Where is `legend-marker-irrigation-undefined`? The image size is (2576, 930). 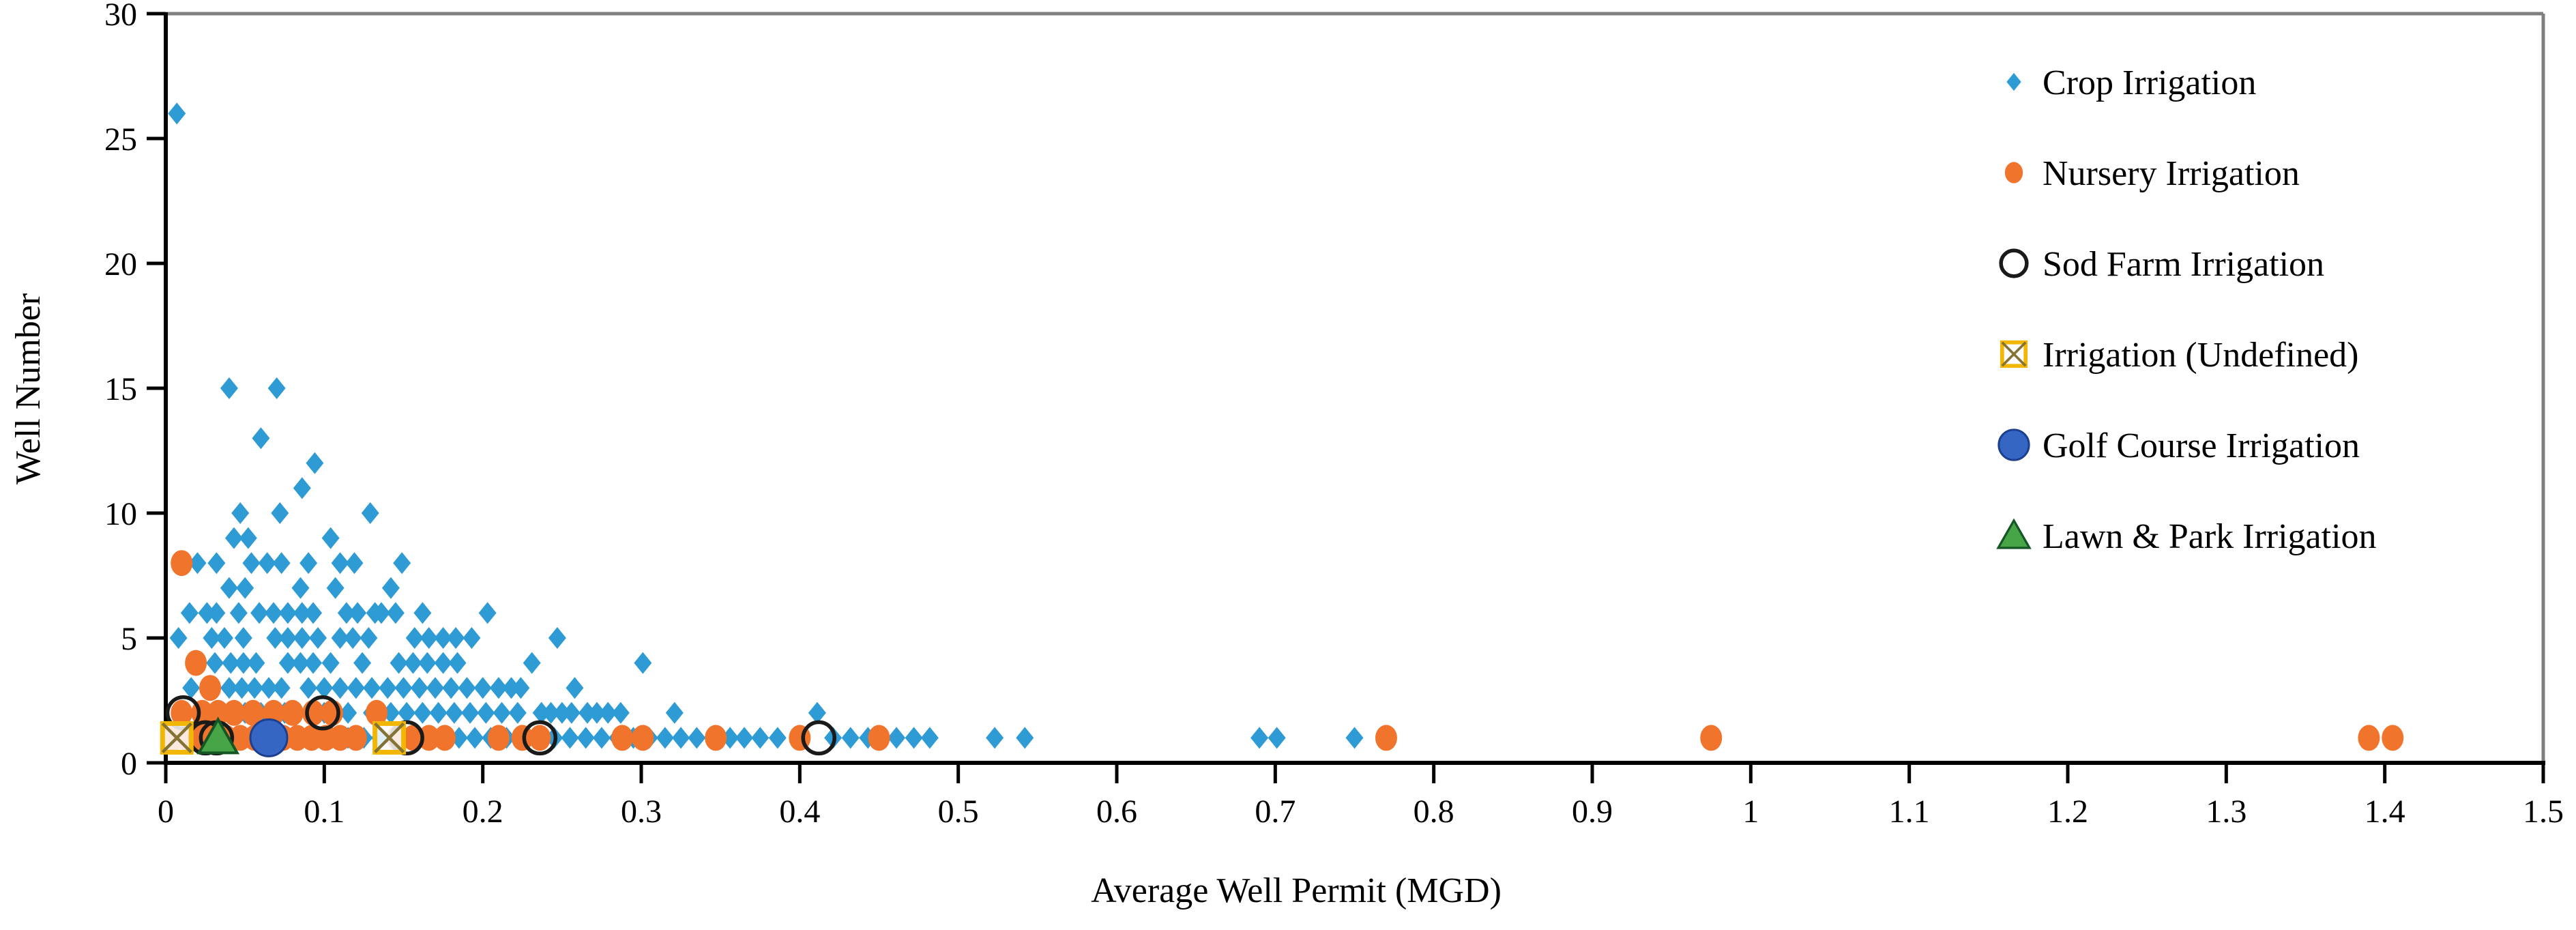 legend-marker-irrigation-undefined is located at coordinates (2014, 354).